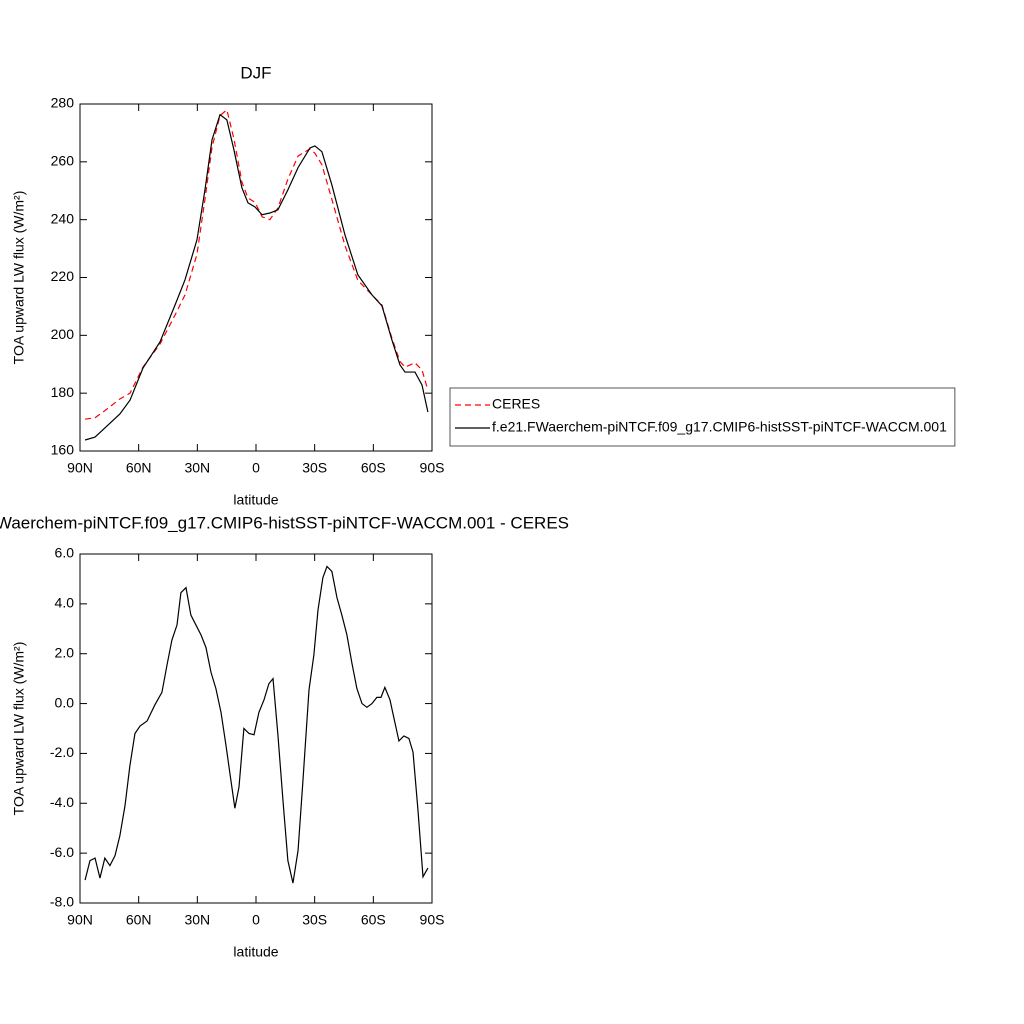 The width and height of the screenshot is (1024, 1024). Describe the element at coordinates (63, 103) in the screenshot. I see `y-tick-label: 280` at that location.